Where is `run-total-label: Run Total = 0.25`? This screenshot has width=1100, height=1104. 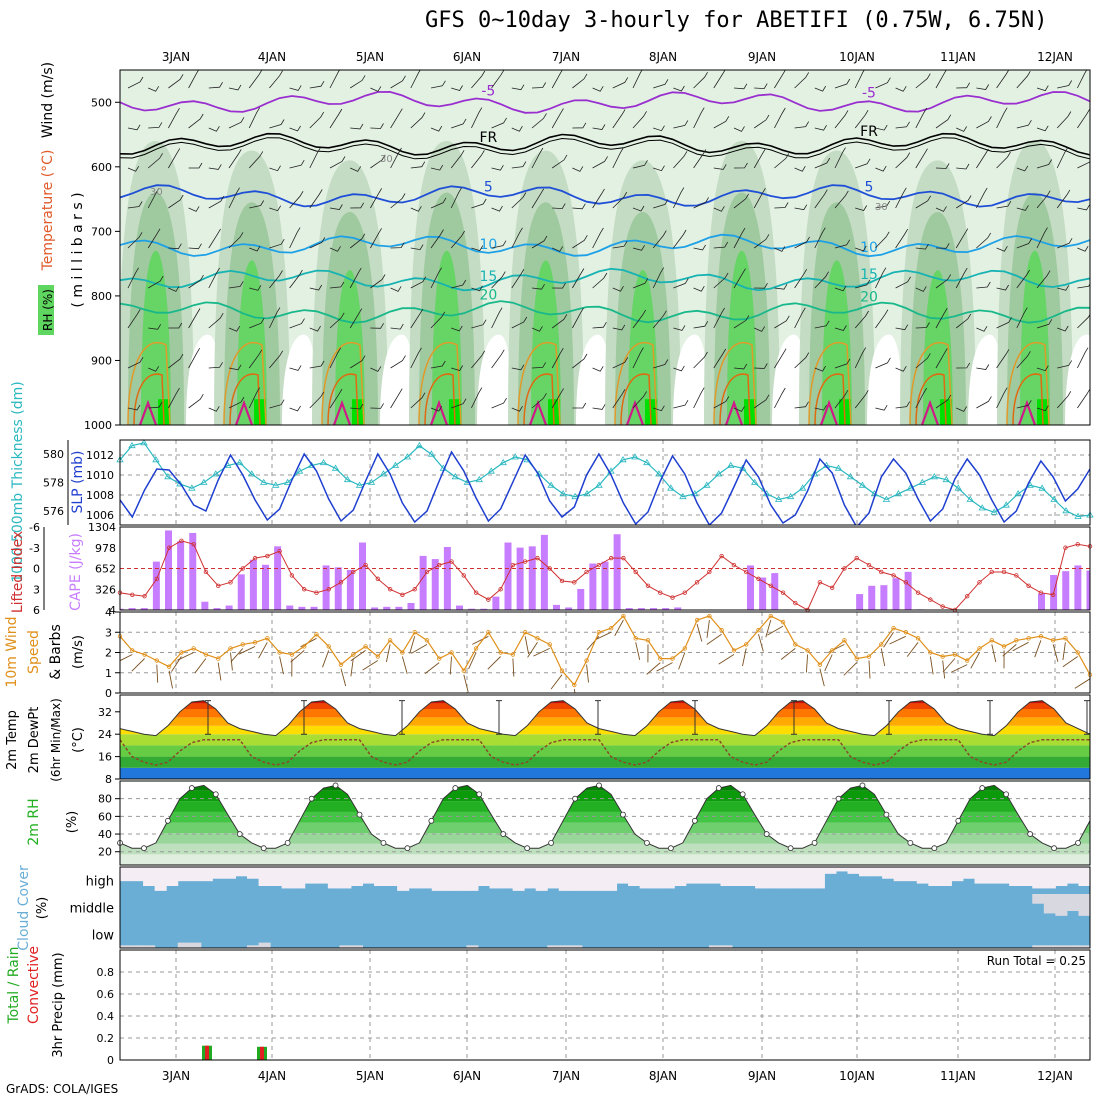
run-total-label: Run Total = 0.25 is located at coordinates (1036, 961).